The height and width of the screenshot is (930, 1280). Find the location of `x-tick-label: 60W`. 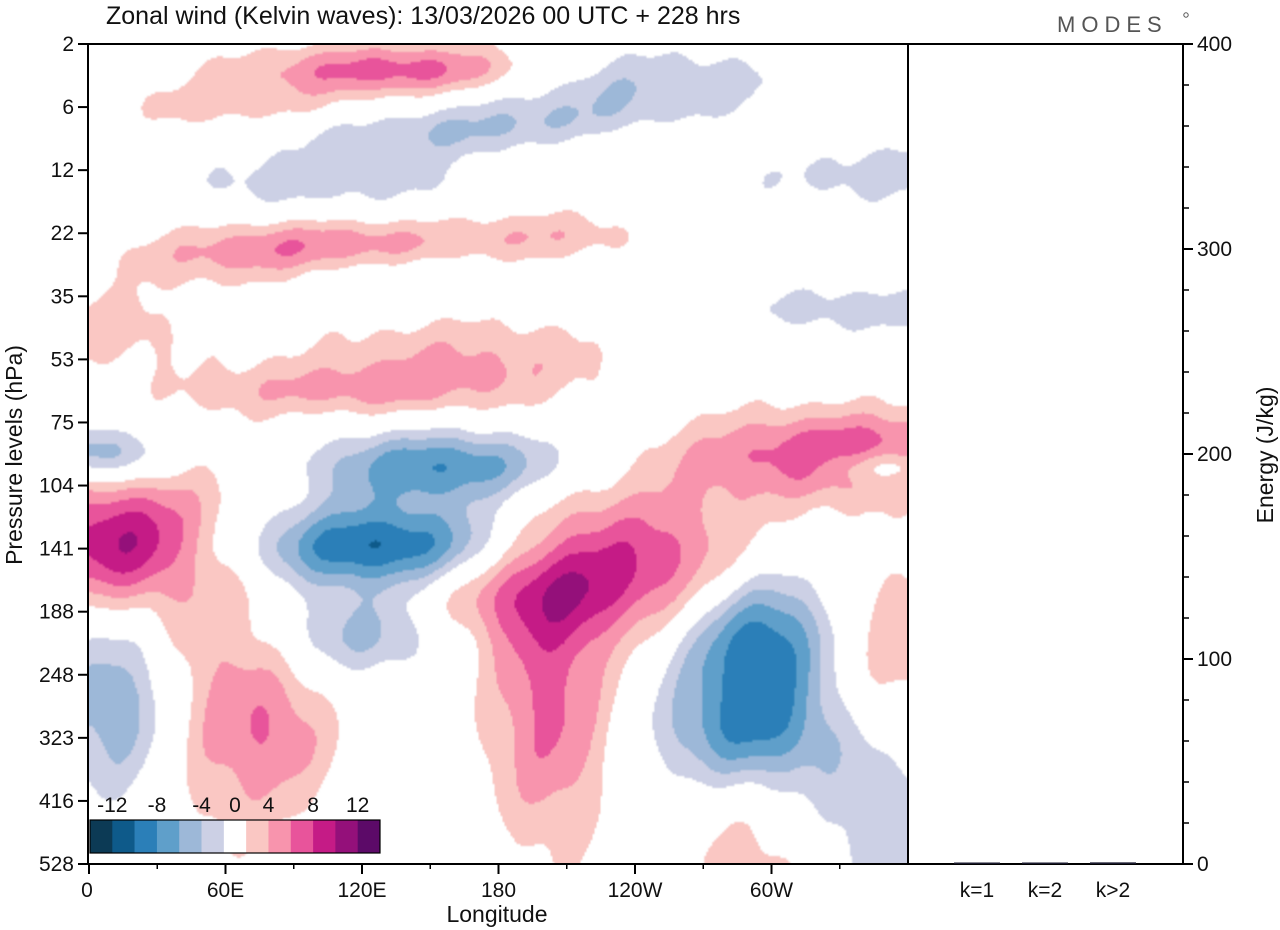

x-tick-label: 60W is located at coordinates (771, 890).